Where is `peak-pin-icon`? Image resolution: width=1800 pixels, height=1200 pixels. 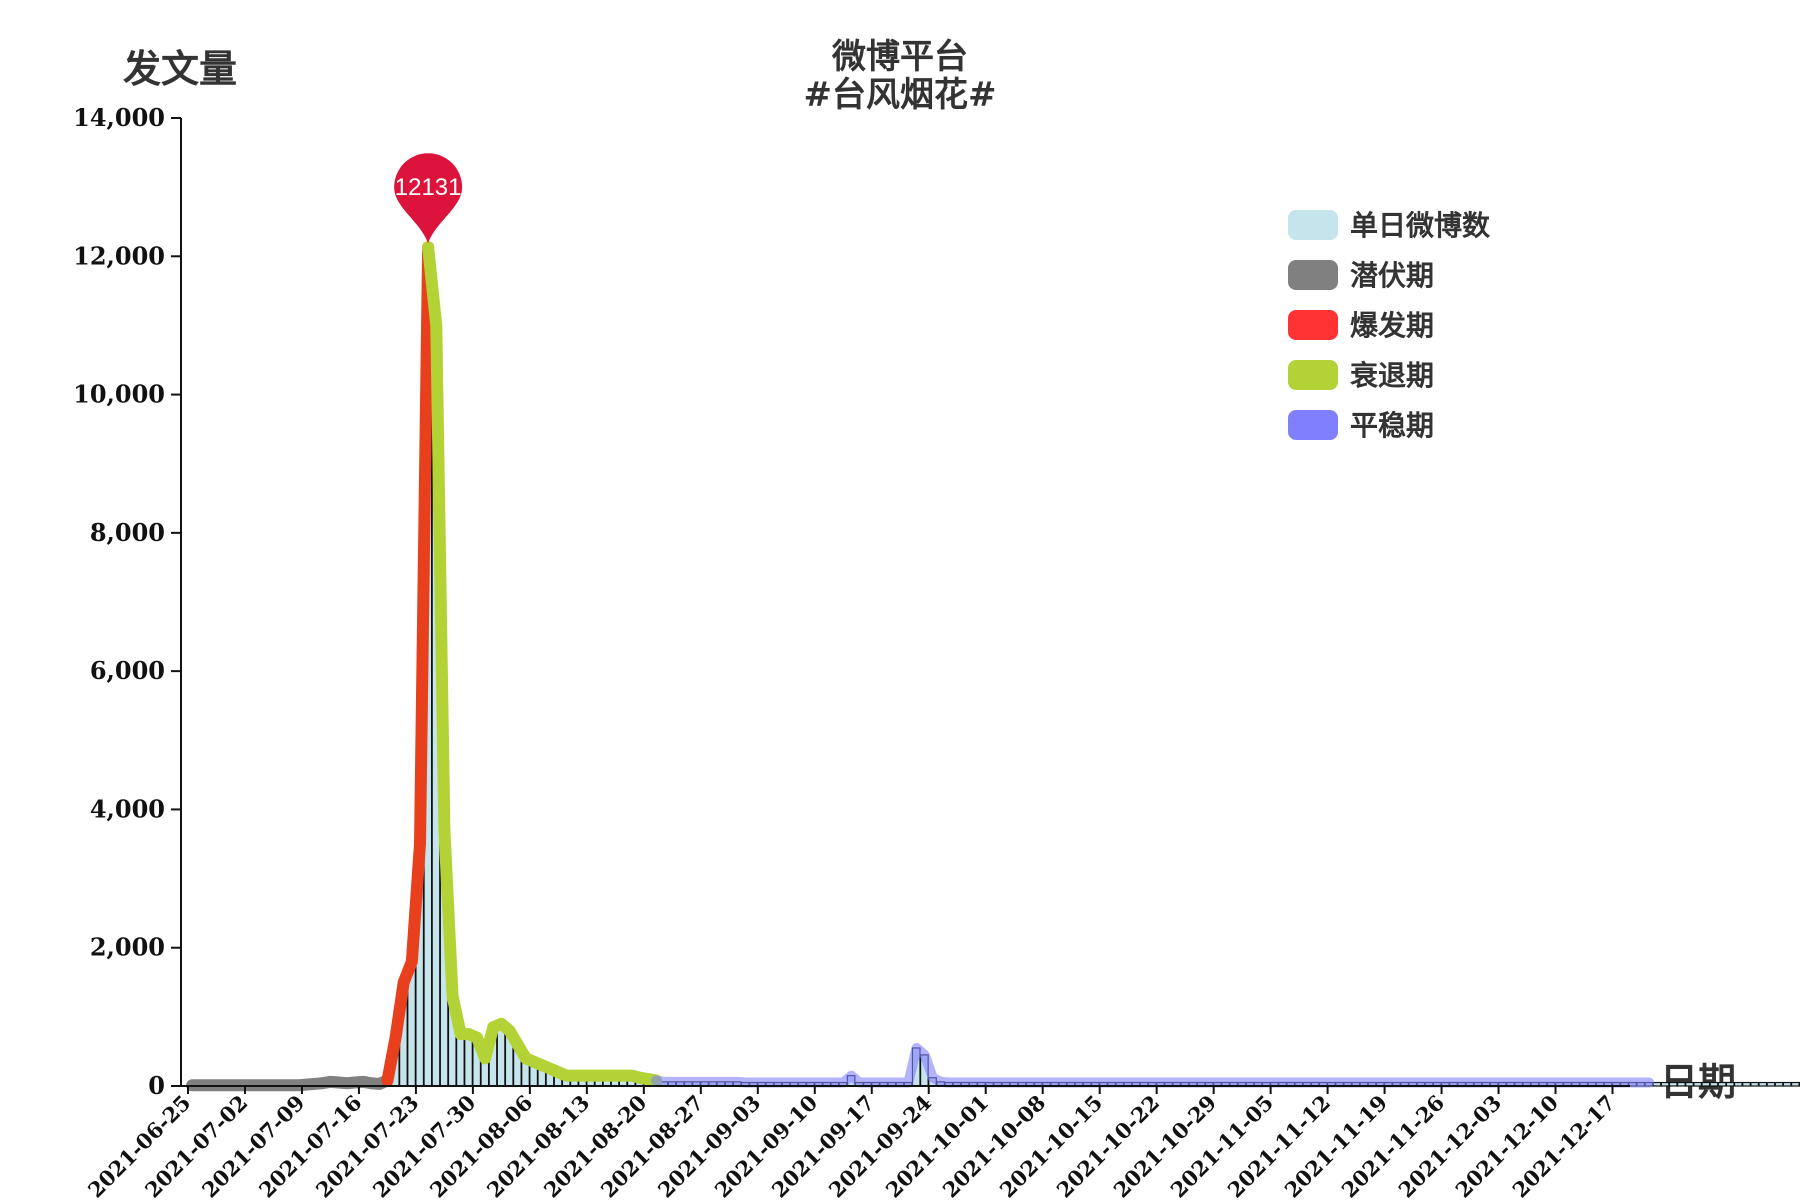 peak-pin-icon is located at coordinates (428, 198).